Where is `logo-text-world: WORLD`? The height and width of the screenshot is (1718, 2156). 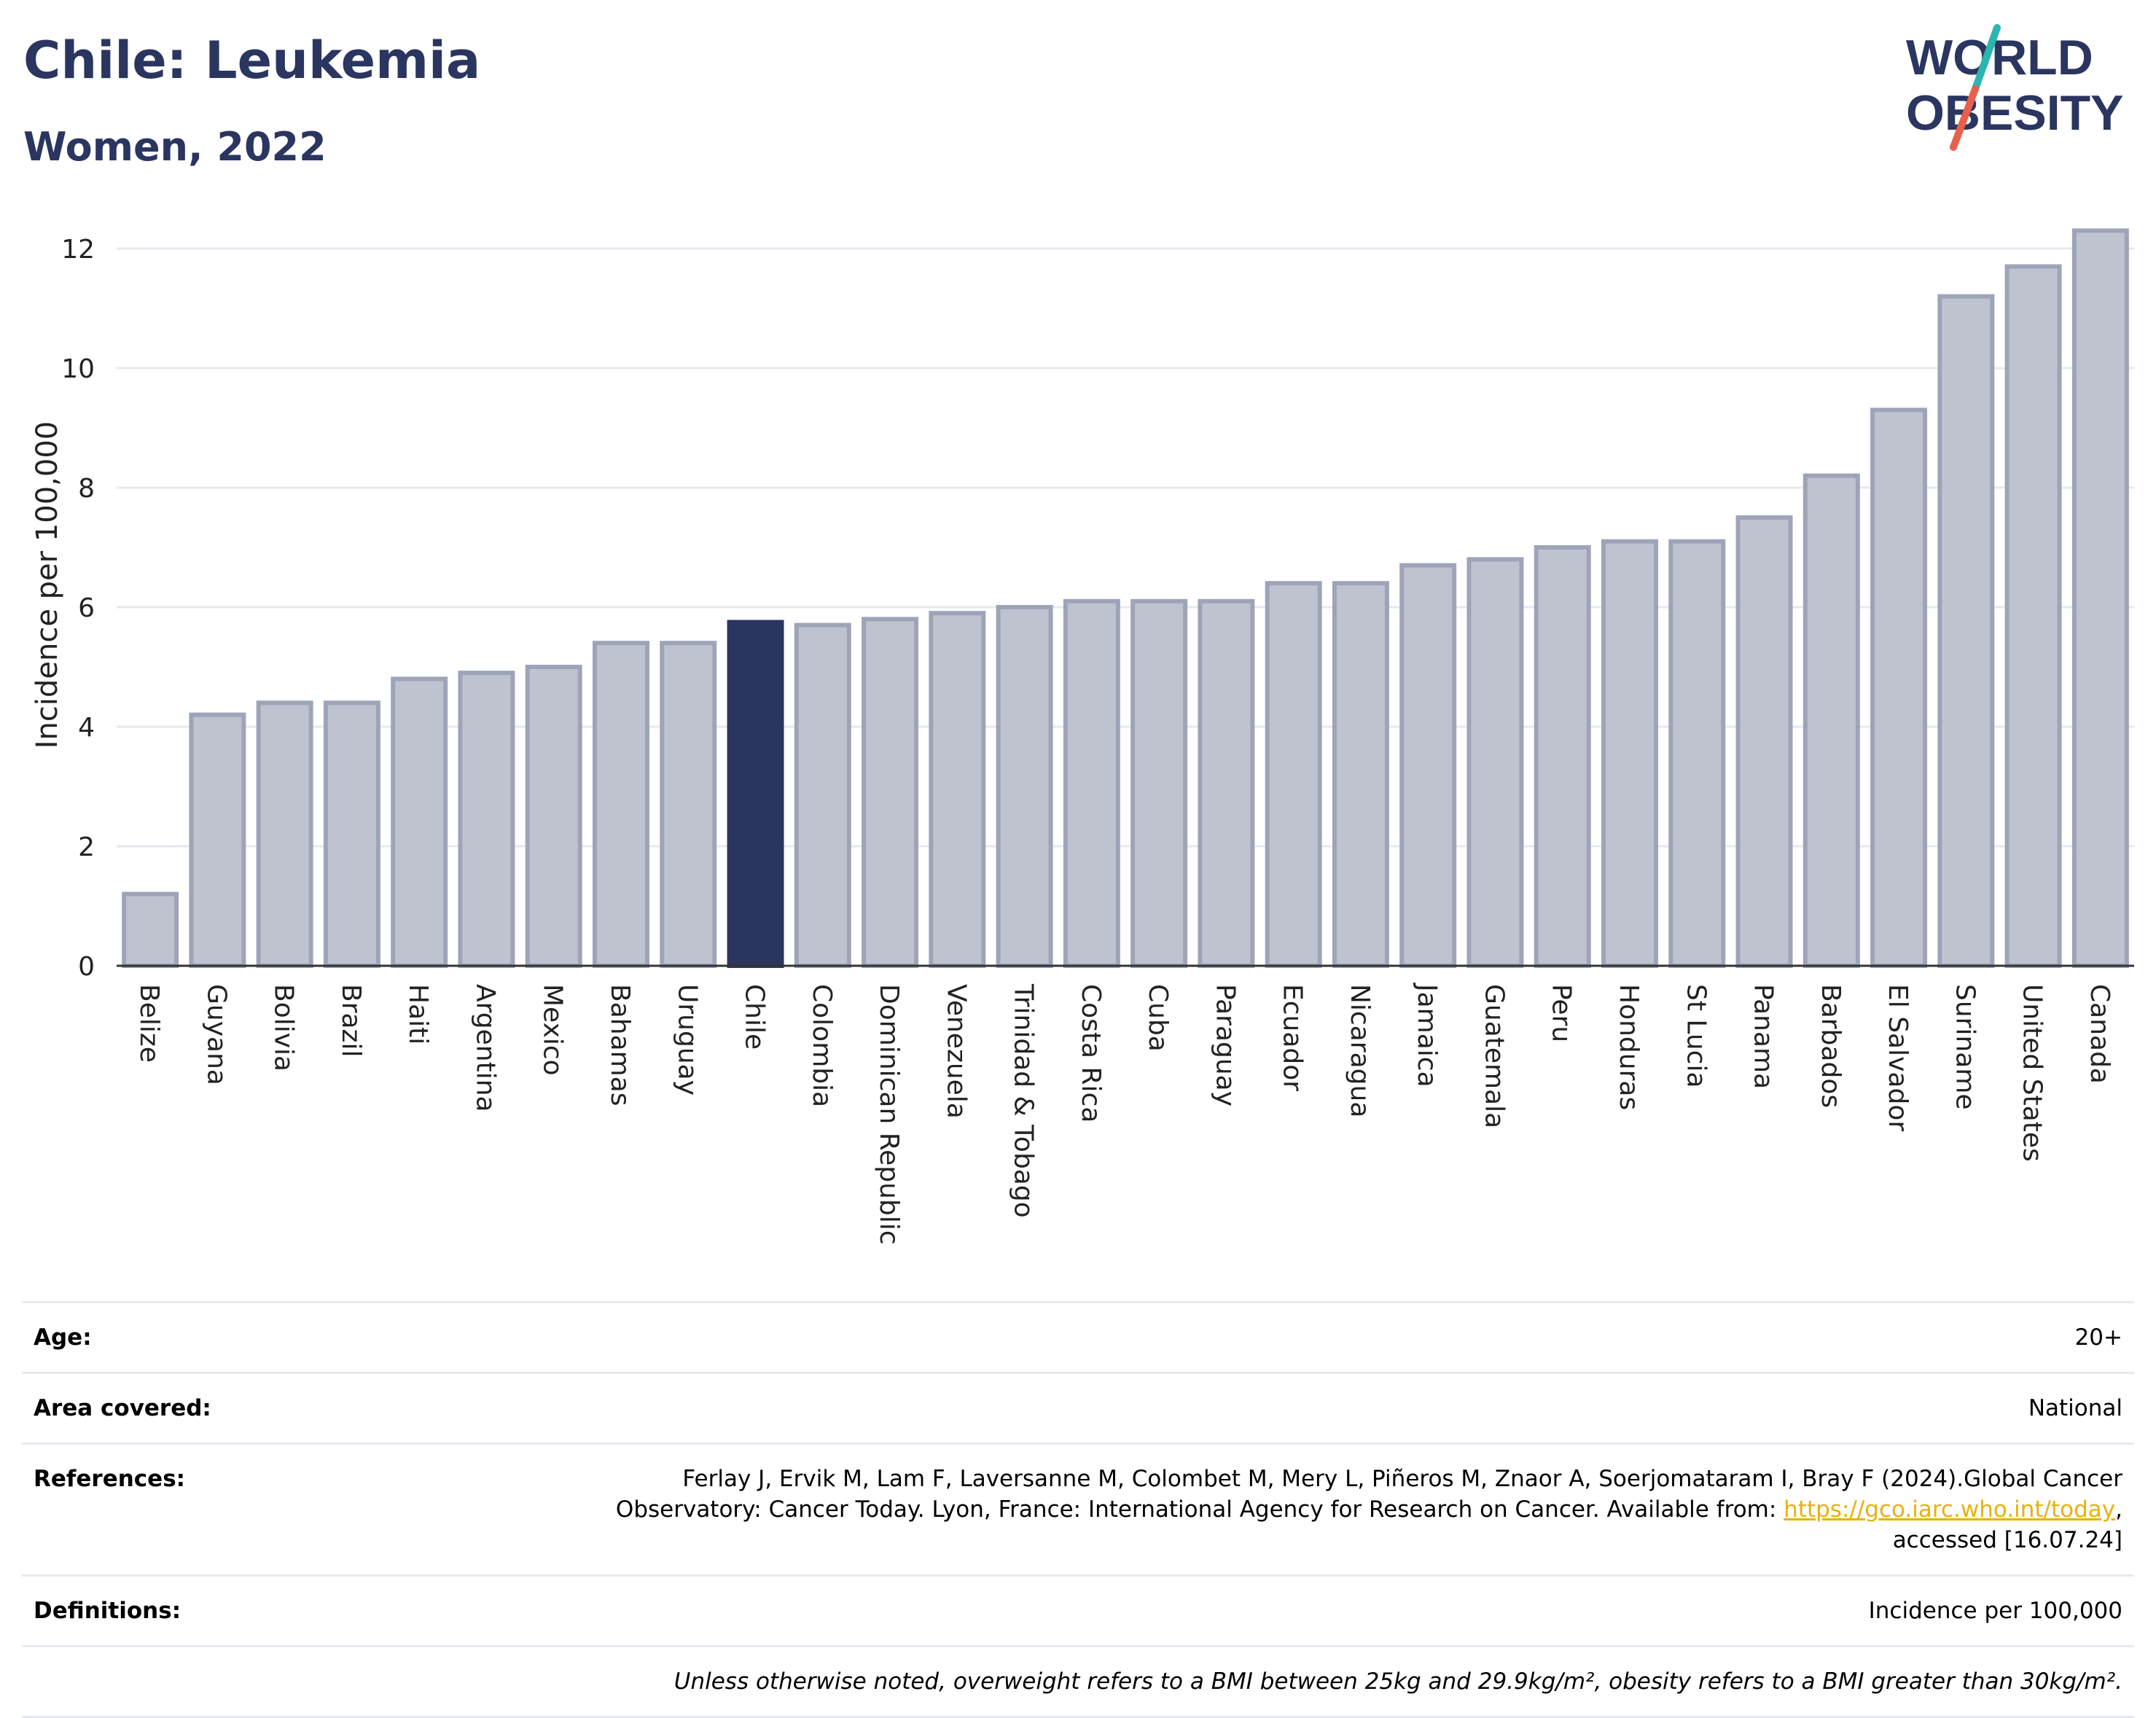 logo-text-world: WORLD is located at coordinates (2000, 57).